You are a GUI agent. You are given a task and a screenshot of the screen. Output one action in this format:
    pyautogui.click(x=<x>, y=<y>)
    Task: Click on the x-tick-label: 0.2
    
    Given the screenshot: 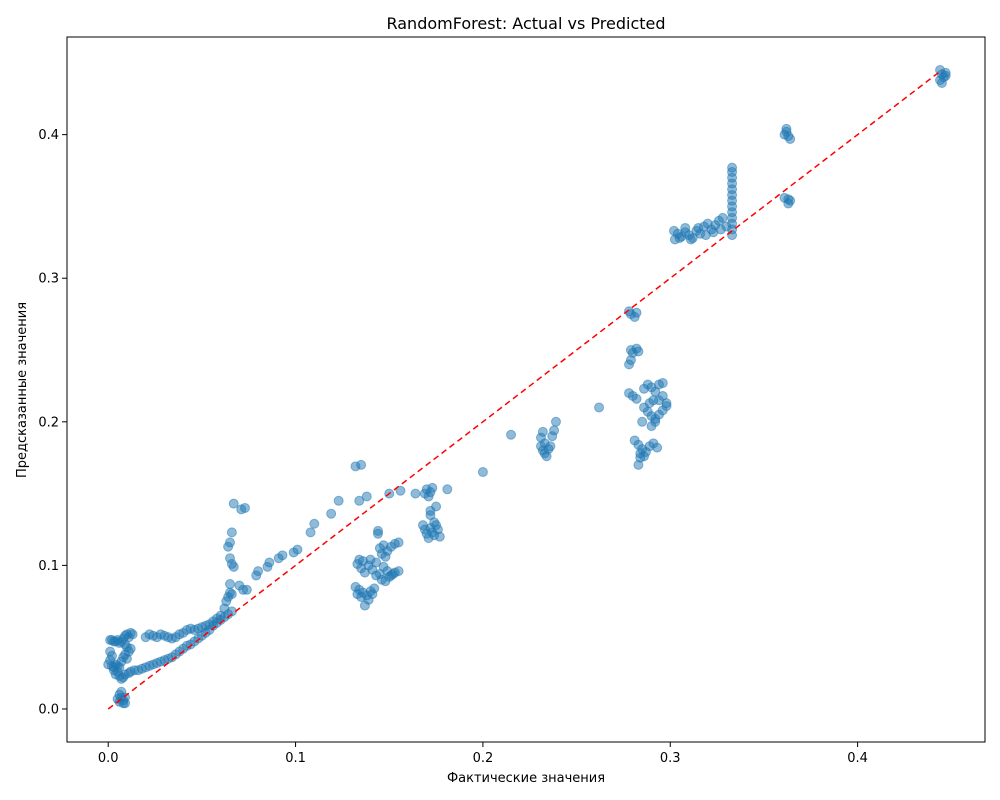 What is the action you would take?
    pyautogui.click(x=483, y=758)
    